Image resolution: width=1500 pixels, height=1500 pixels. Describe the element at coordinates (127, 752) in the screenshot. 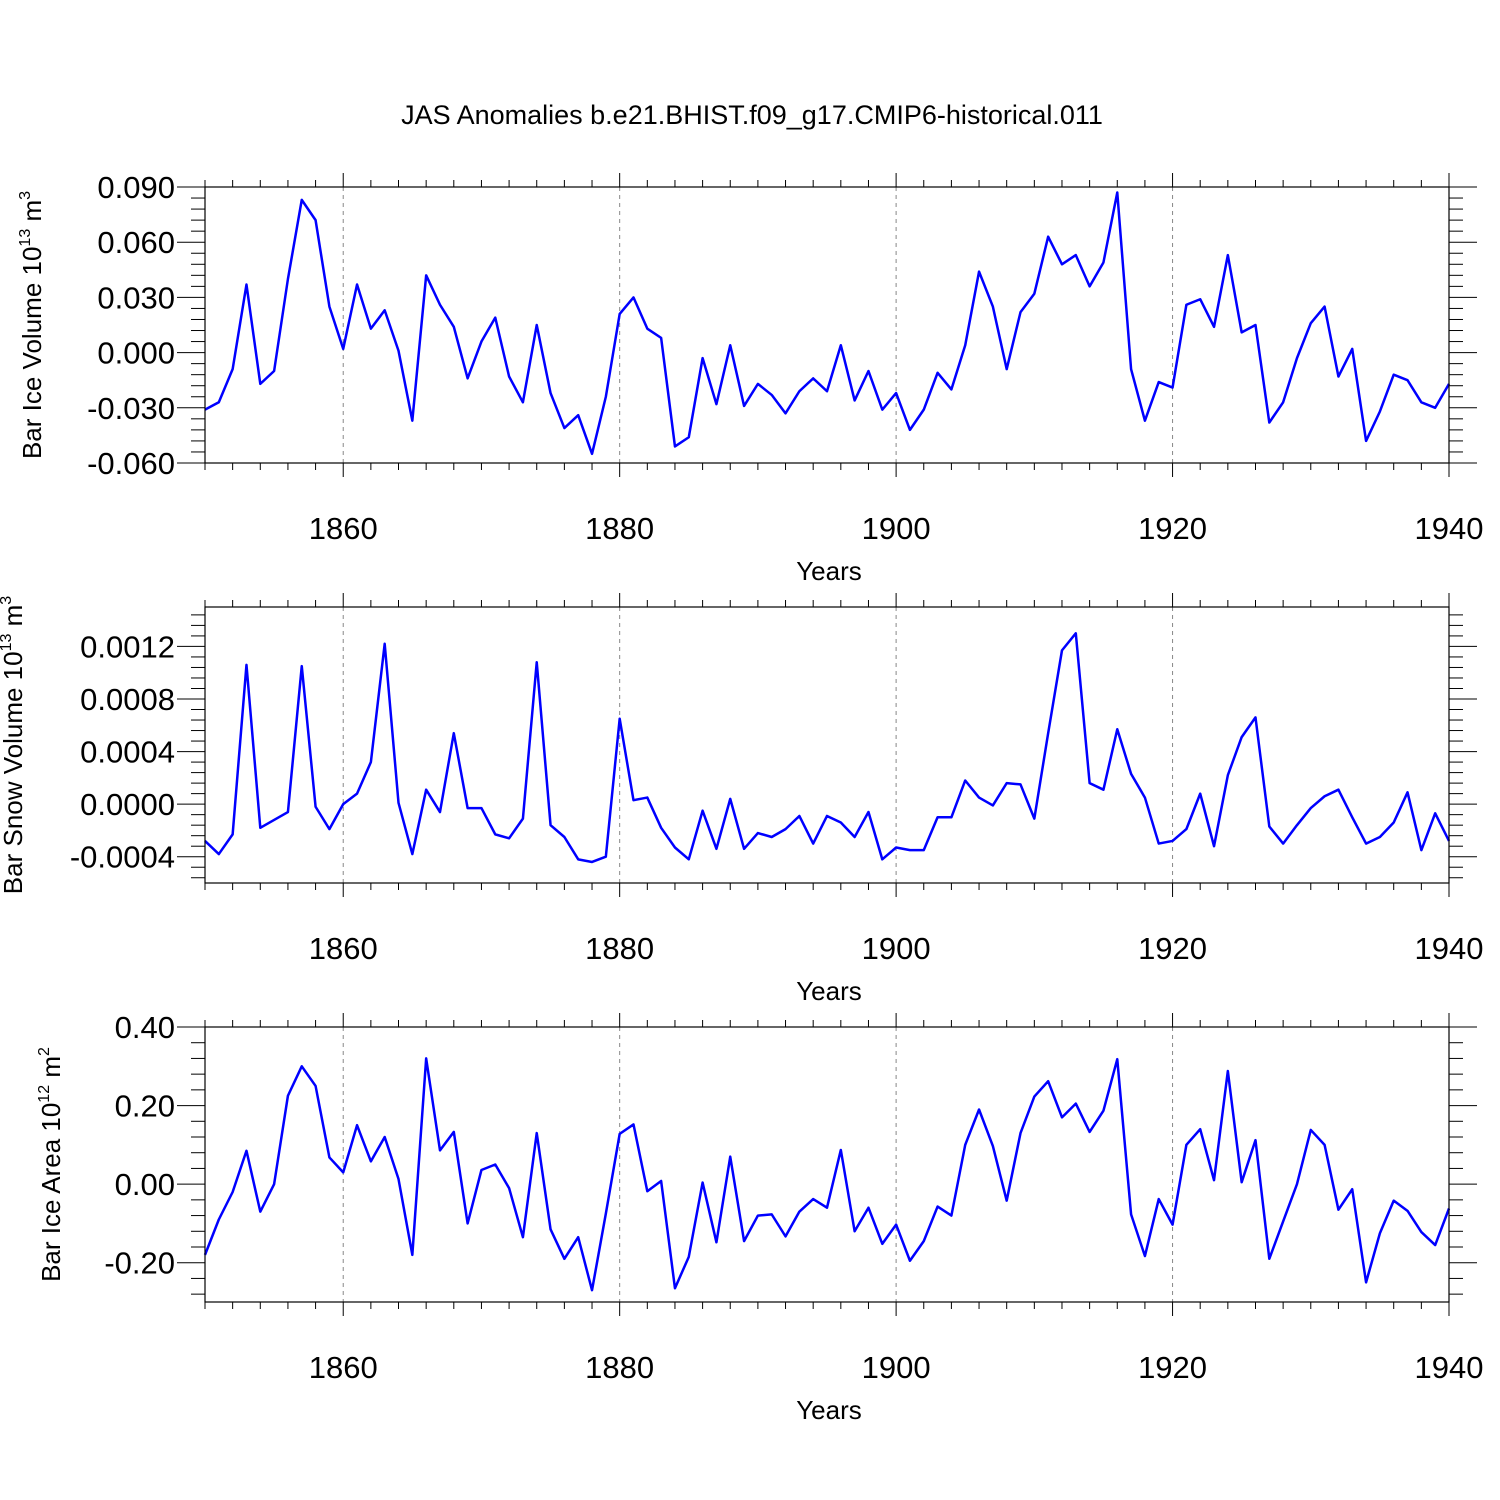

I see `y-tick-label: 0.0004` at that location.